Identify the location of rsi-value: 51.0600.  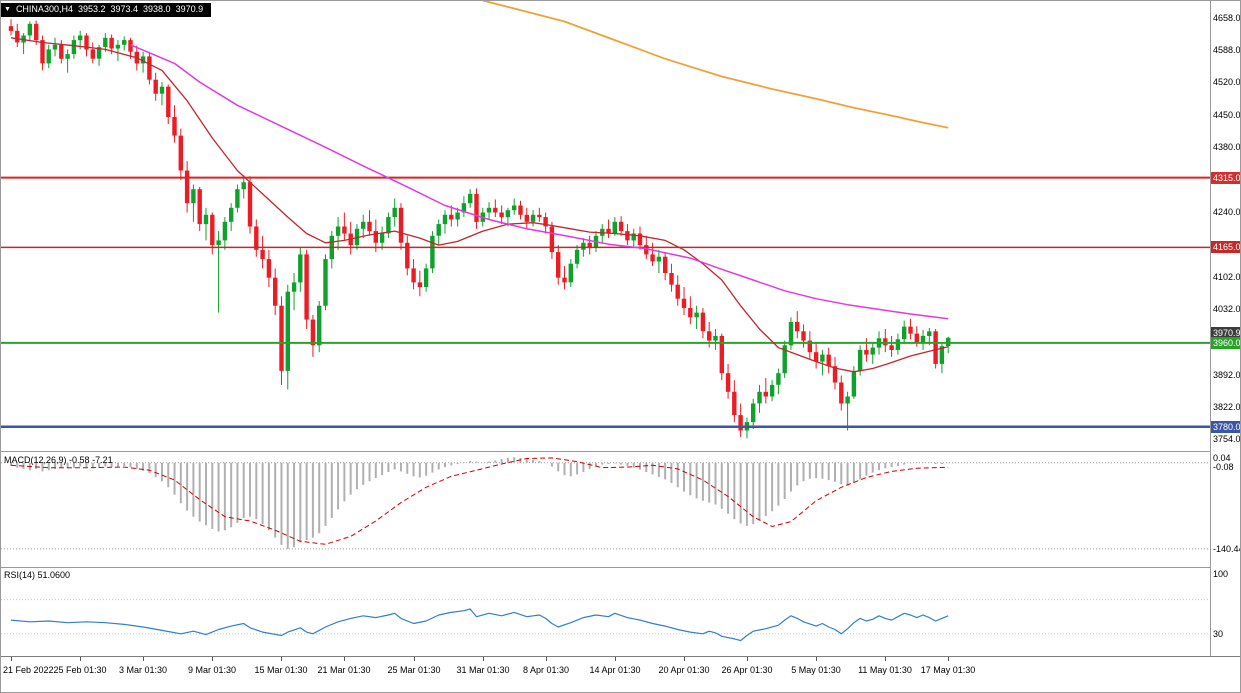
(54, 575).